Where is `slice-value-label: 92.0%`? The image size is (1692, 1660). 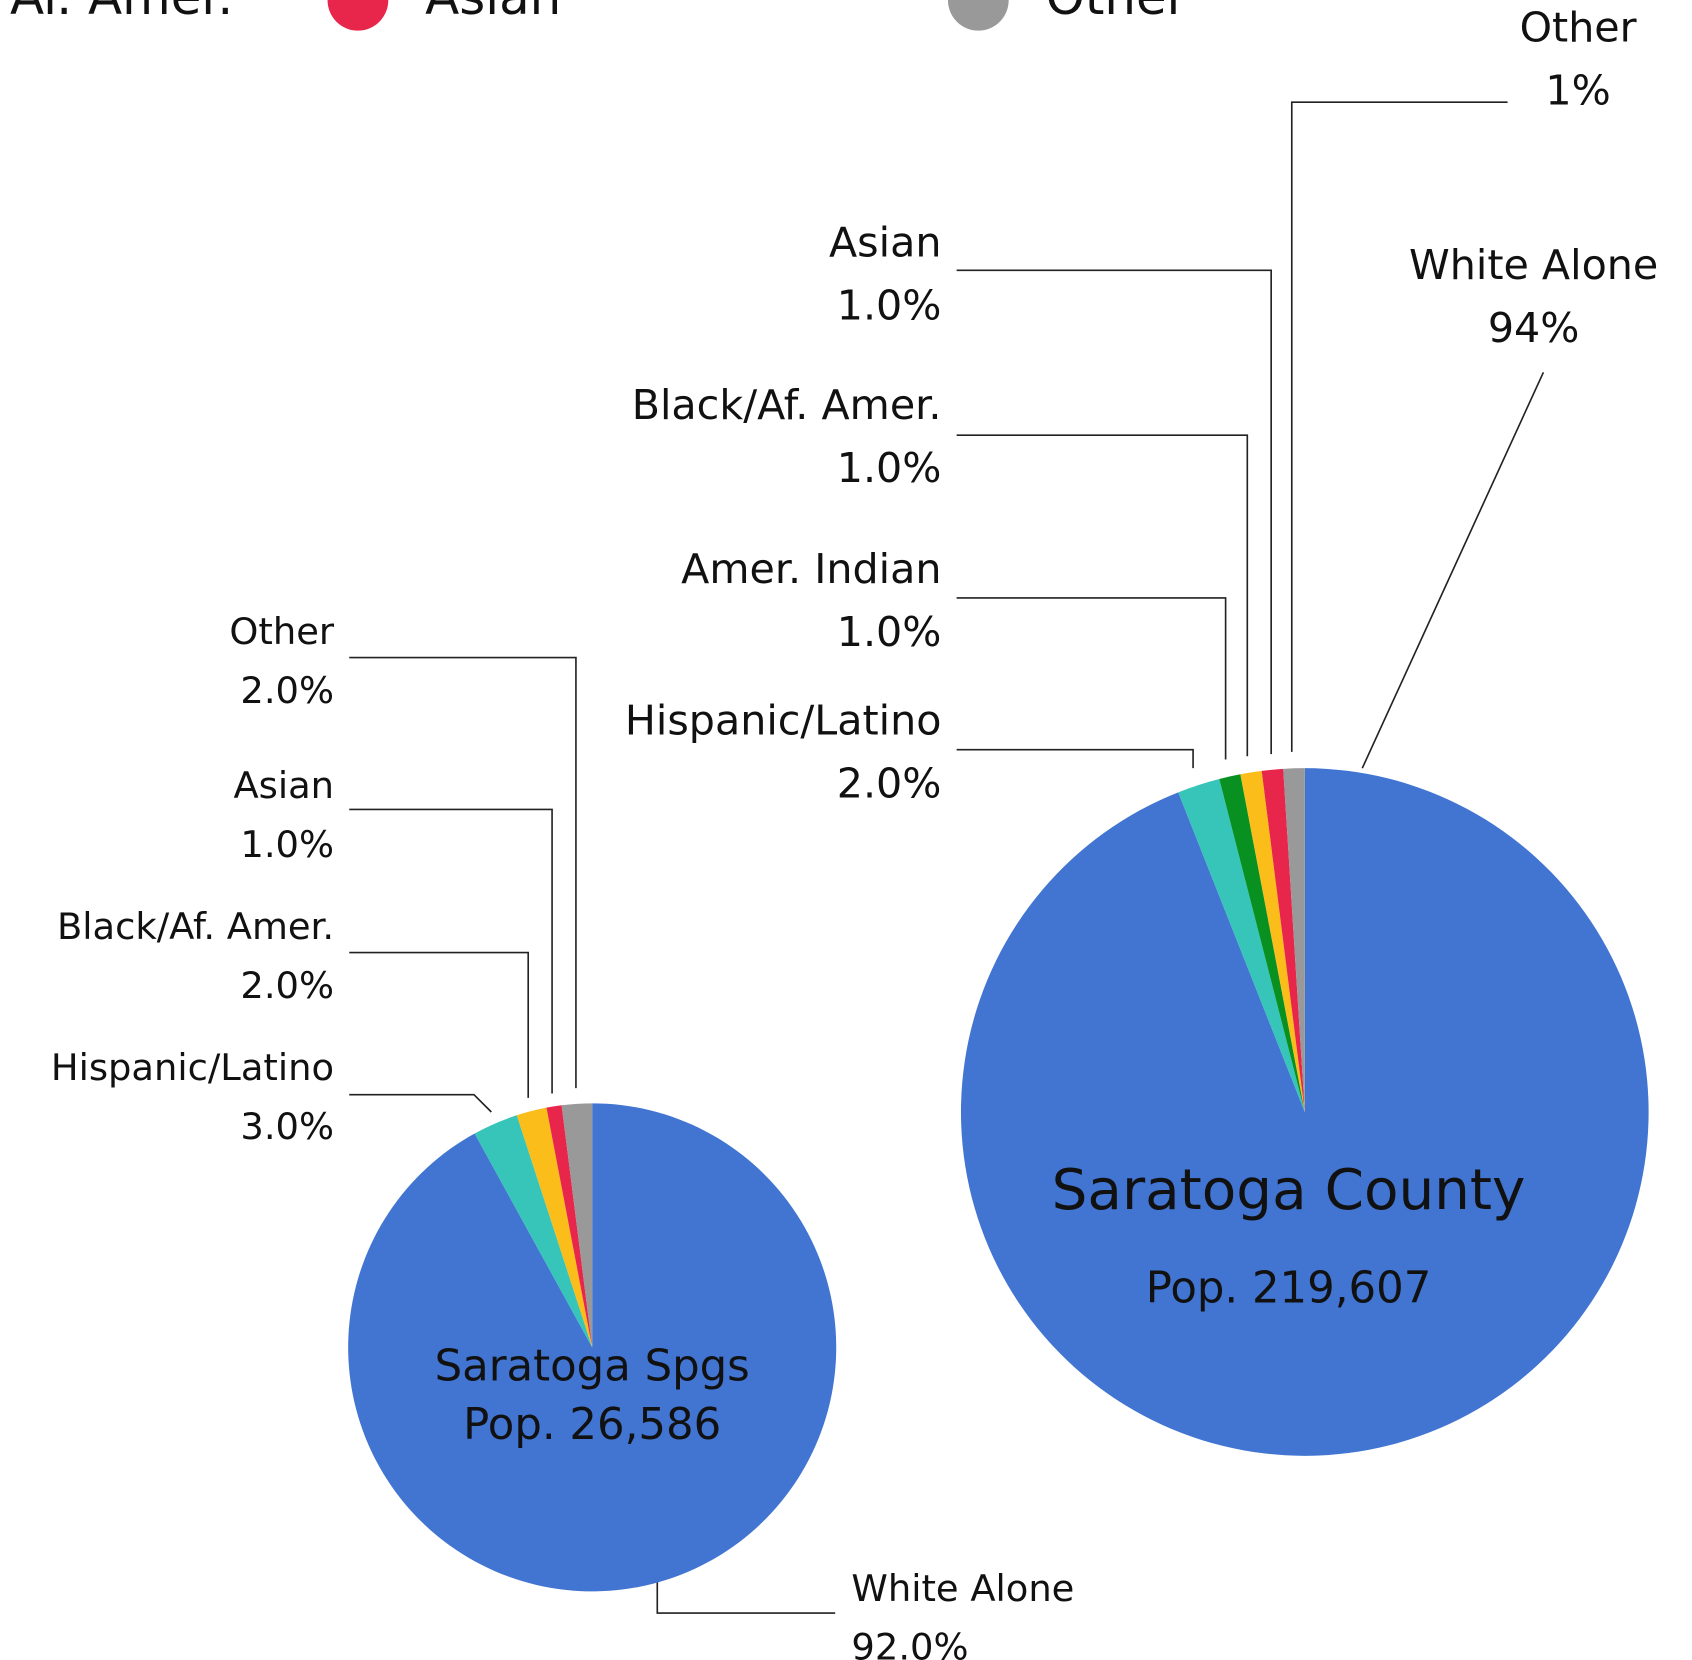
slice-value-label: 92.0% is located at coordinates (909, 1642).